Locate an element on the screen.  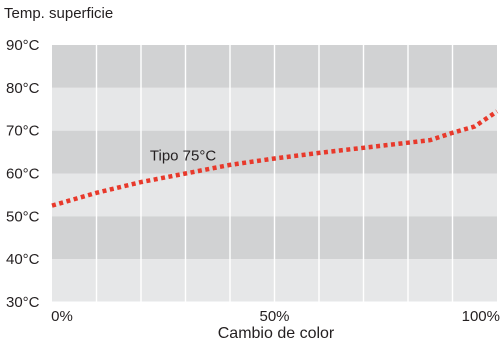
y-tick-label: 70°C is located at coordinates (23, 131).